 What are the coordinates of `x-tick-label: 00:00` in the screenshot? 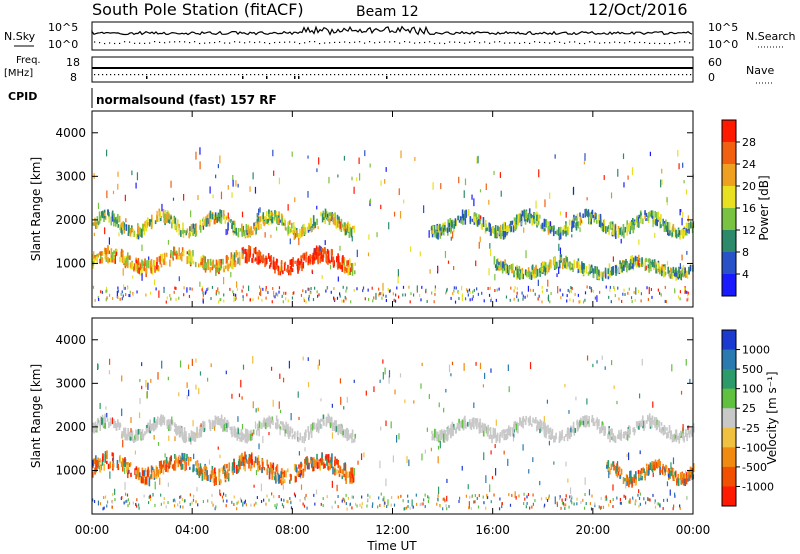 It's located at (693, 530).